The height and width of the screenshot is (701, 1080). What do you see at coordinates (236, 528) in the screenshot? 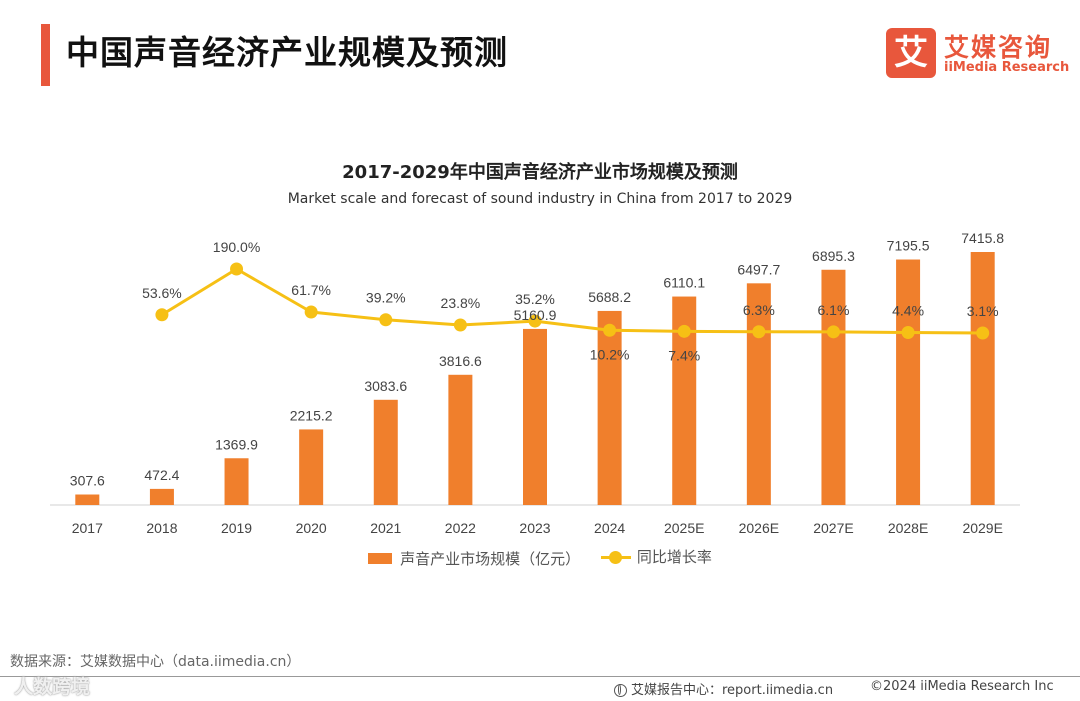
I see `x-tick-label: 2019` at bounding box center [236, 528].